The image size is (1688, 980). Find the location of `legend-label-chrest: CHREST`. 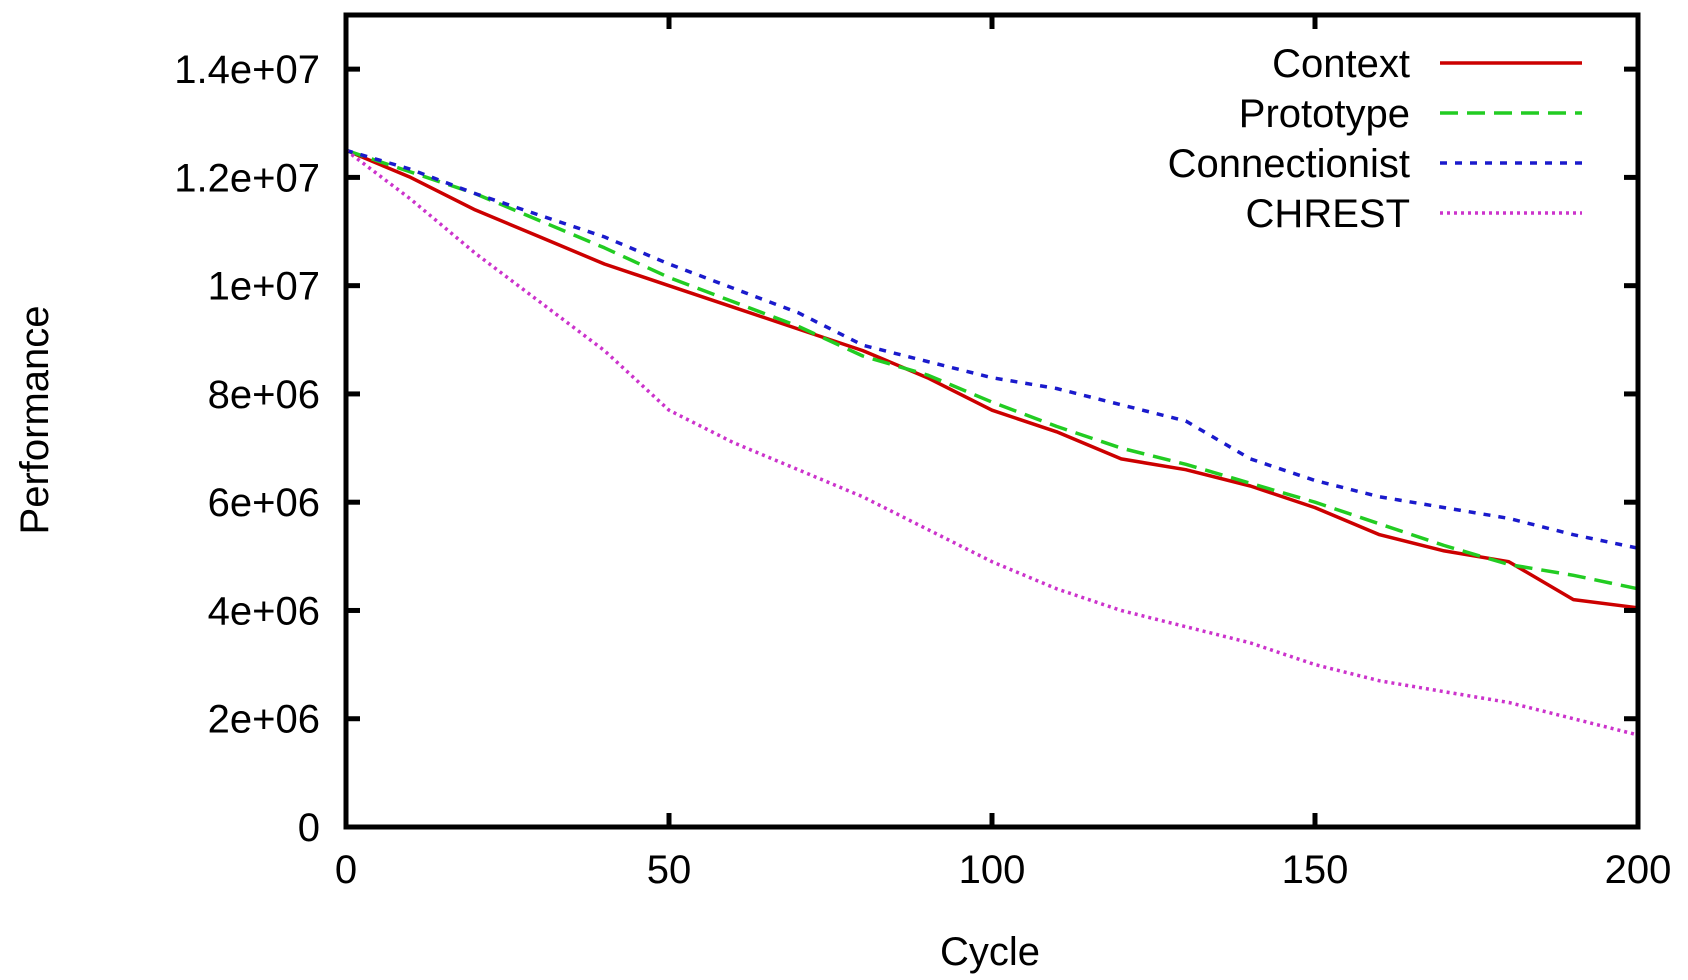

legend-label-chrest: CHREST is located at coordinates (1328, 214).